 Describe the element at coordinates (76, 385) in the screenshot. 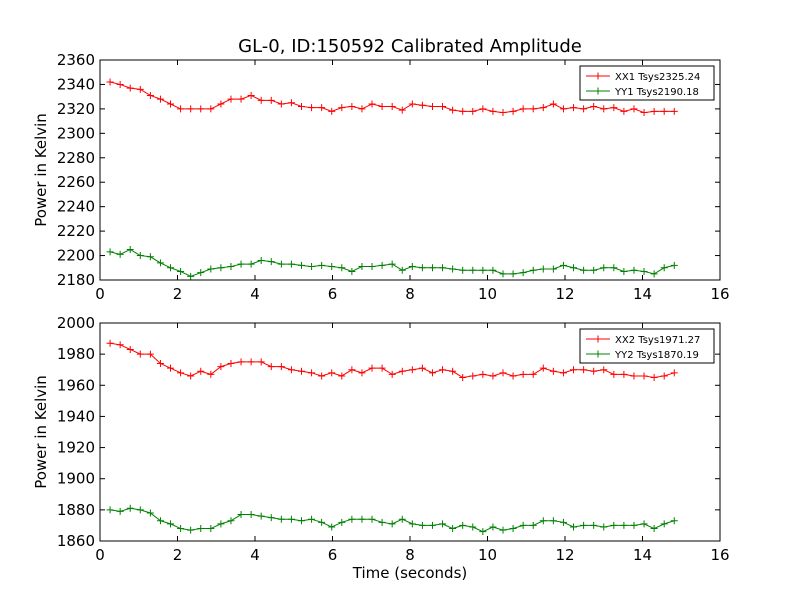

I see `plot2-y-tick-label: 1960` at that location.